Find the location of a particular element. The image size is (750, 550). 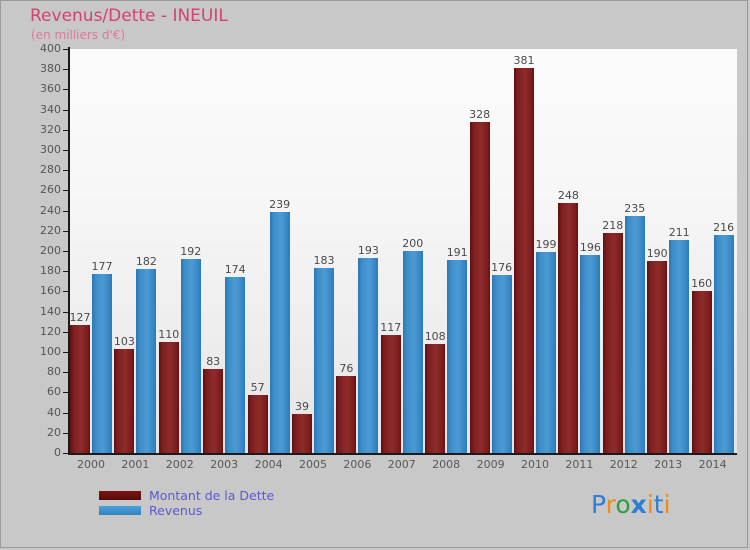

bar-group: 190 211 is located at coordinates (669, 251).